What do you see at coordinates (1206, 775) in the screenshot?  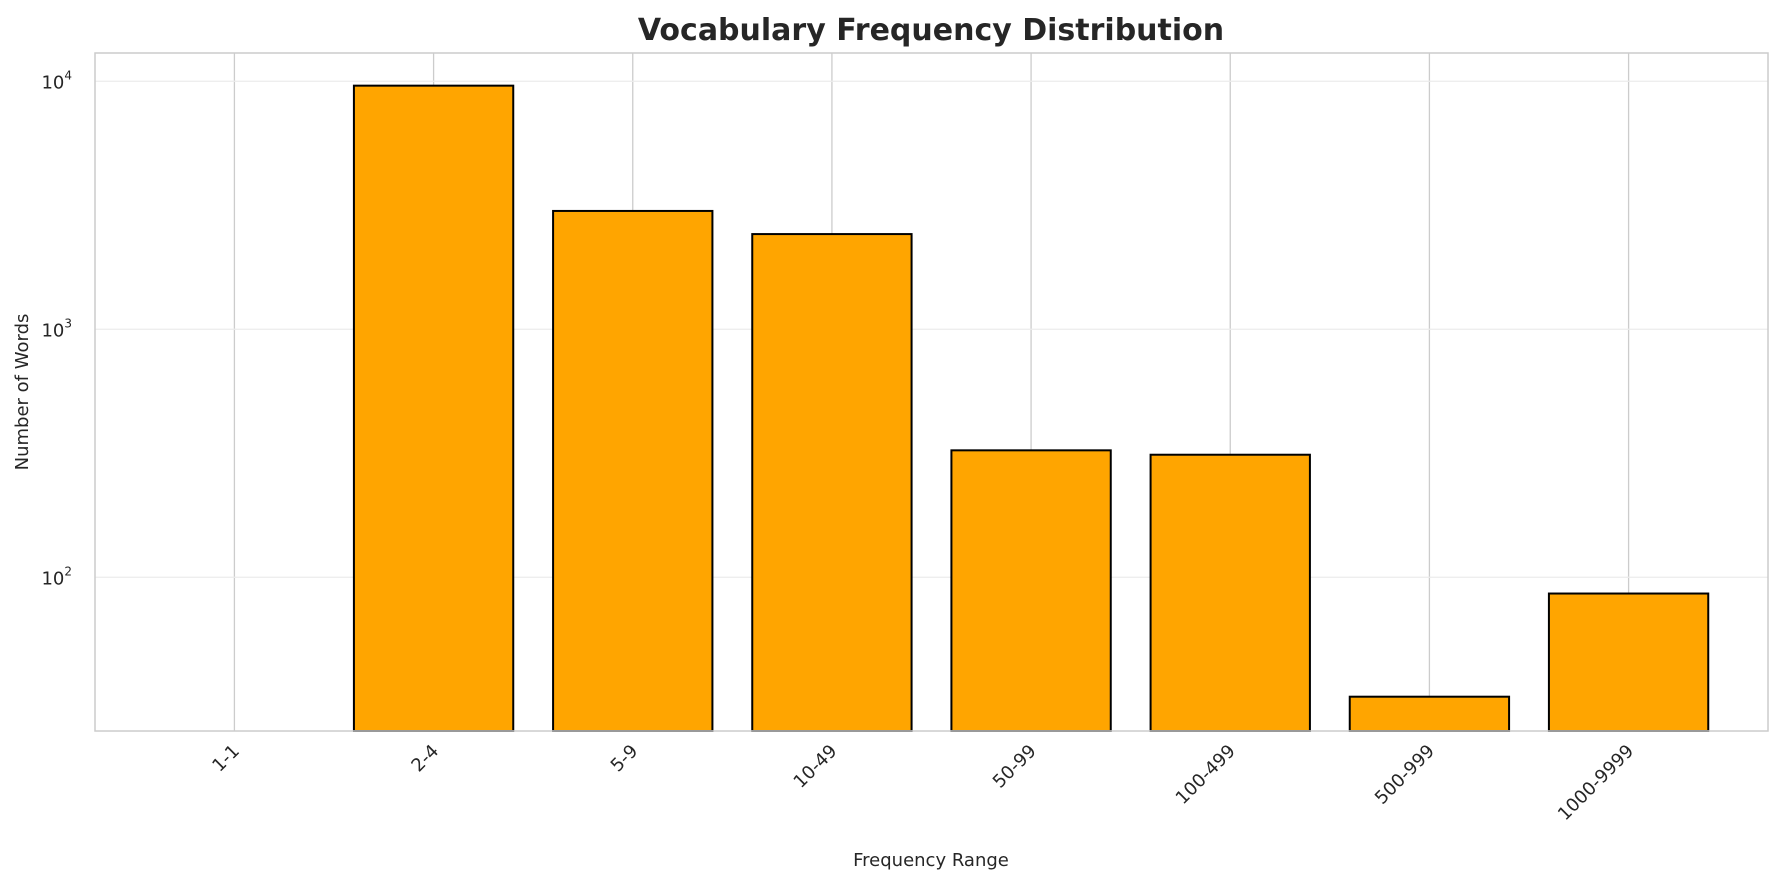 I see `x-tick-label: 100-499` at bounding box center [1206, 775].